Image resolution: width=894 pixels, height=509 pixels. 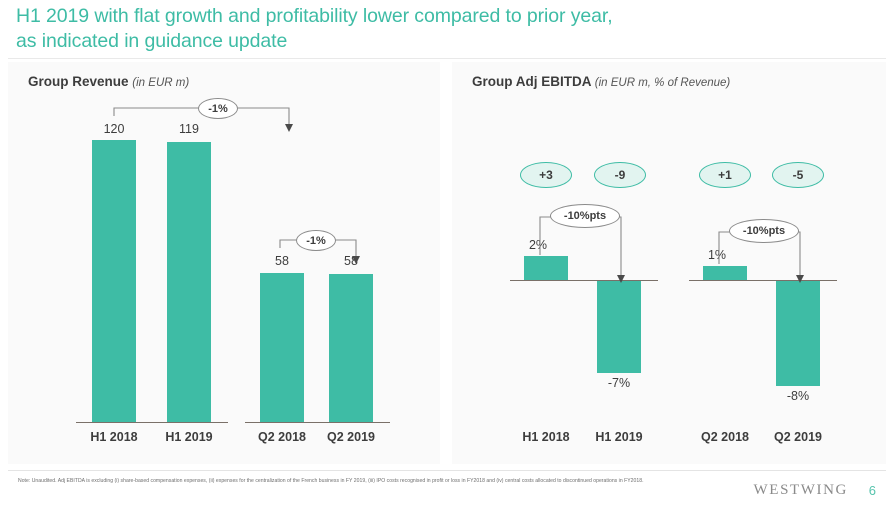 I want to click on ebitda-q2-change-callout: -10%pts, so click(x=764, y=231).